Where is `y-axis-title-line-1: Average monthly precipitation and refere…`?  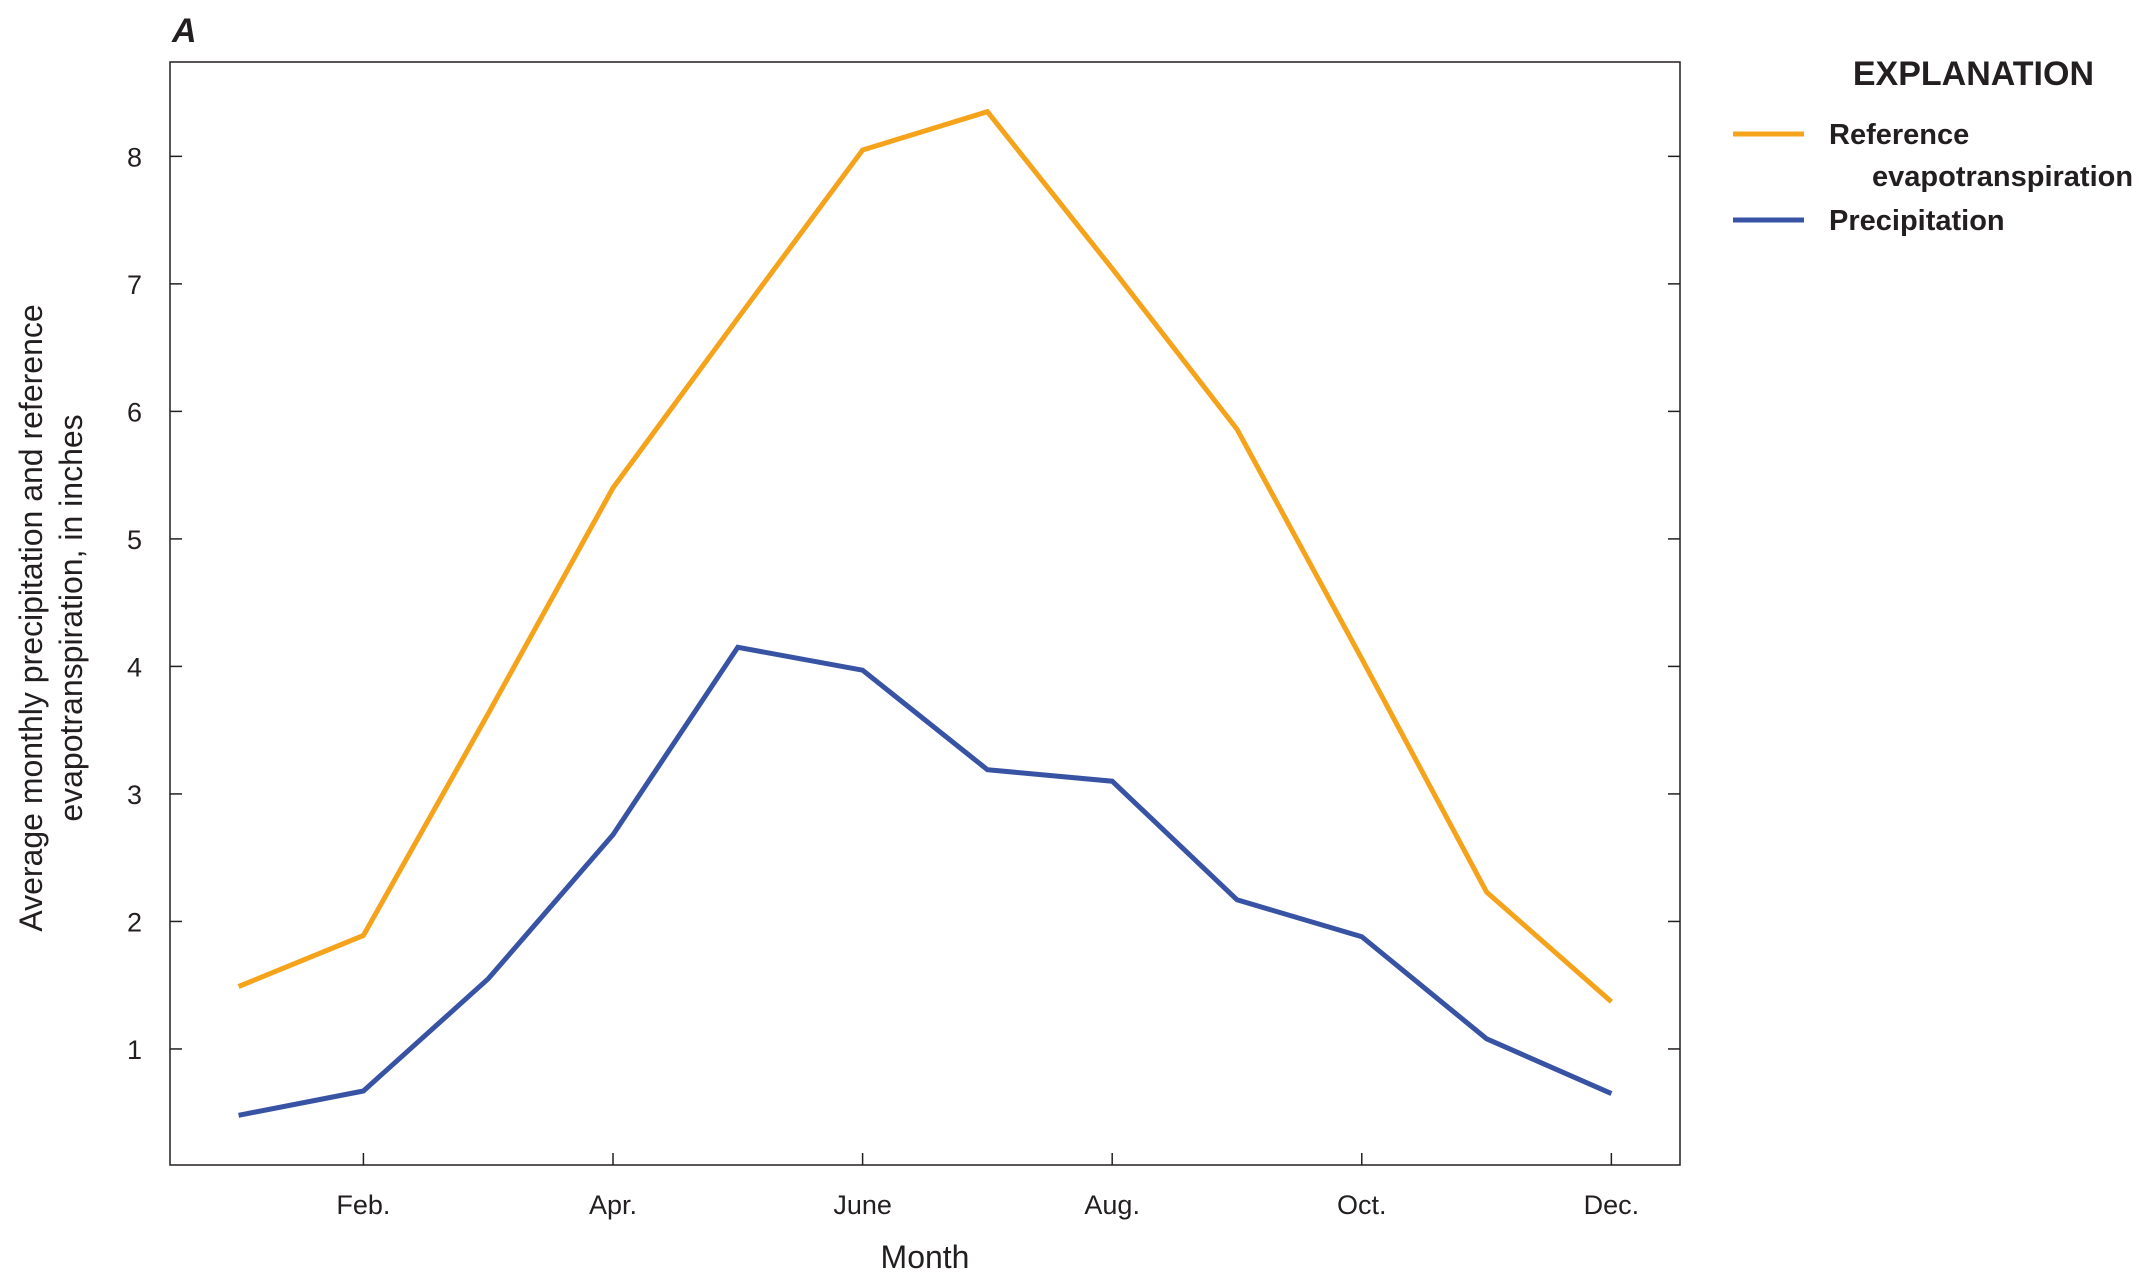 y-axis-title-line-1: Average monthly precipitation and refere… is located at coordinates (31, 617).